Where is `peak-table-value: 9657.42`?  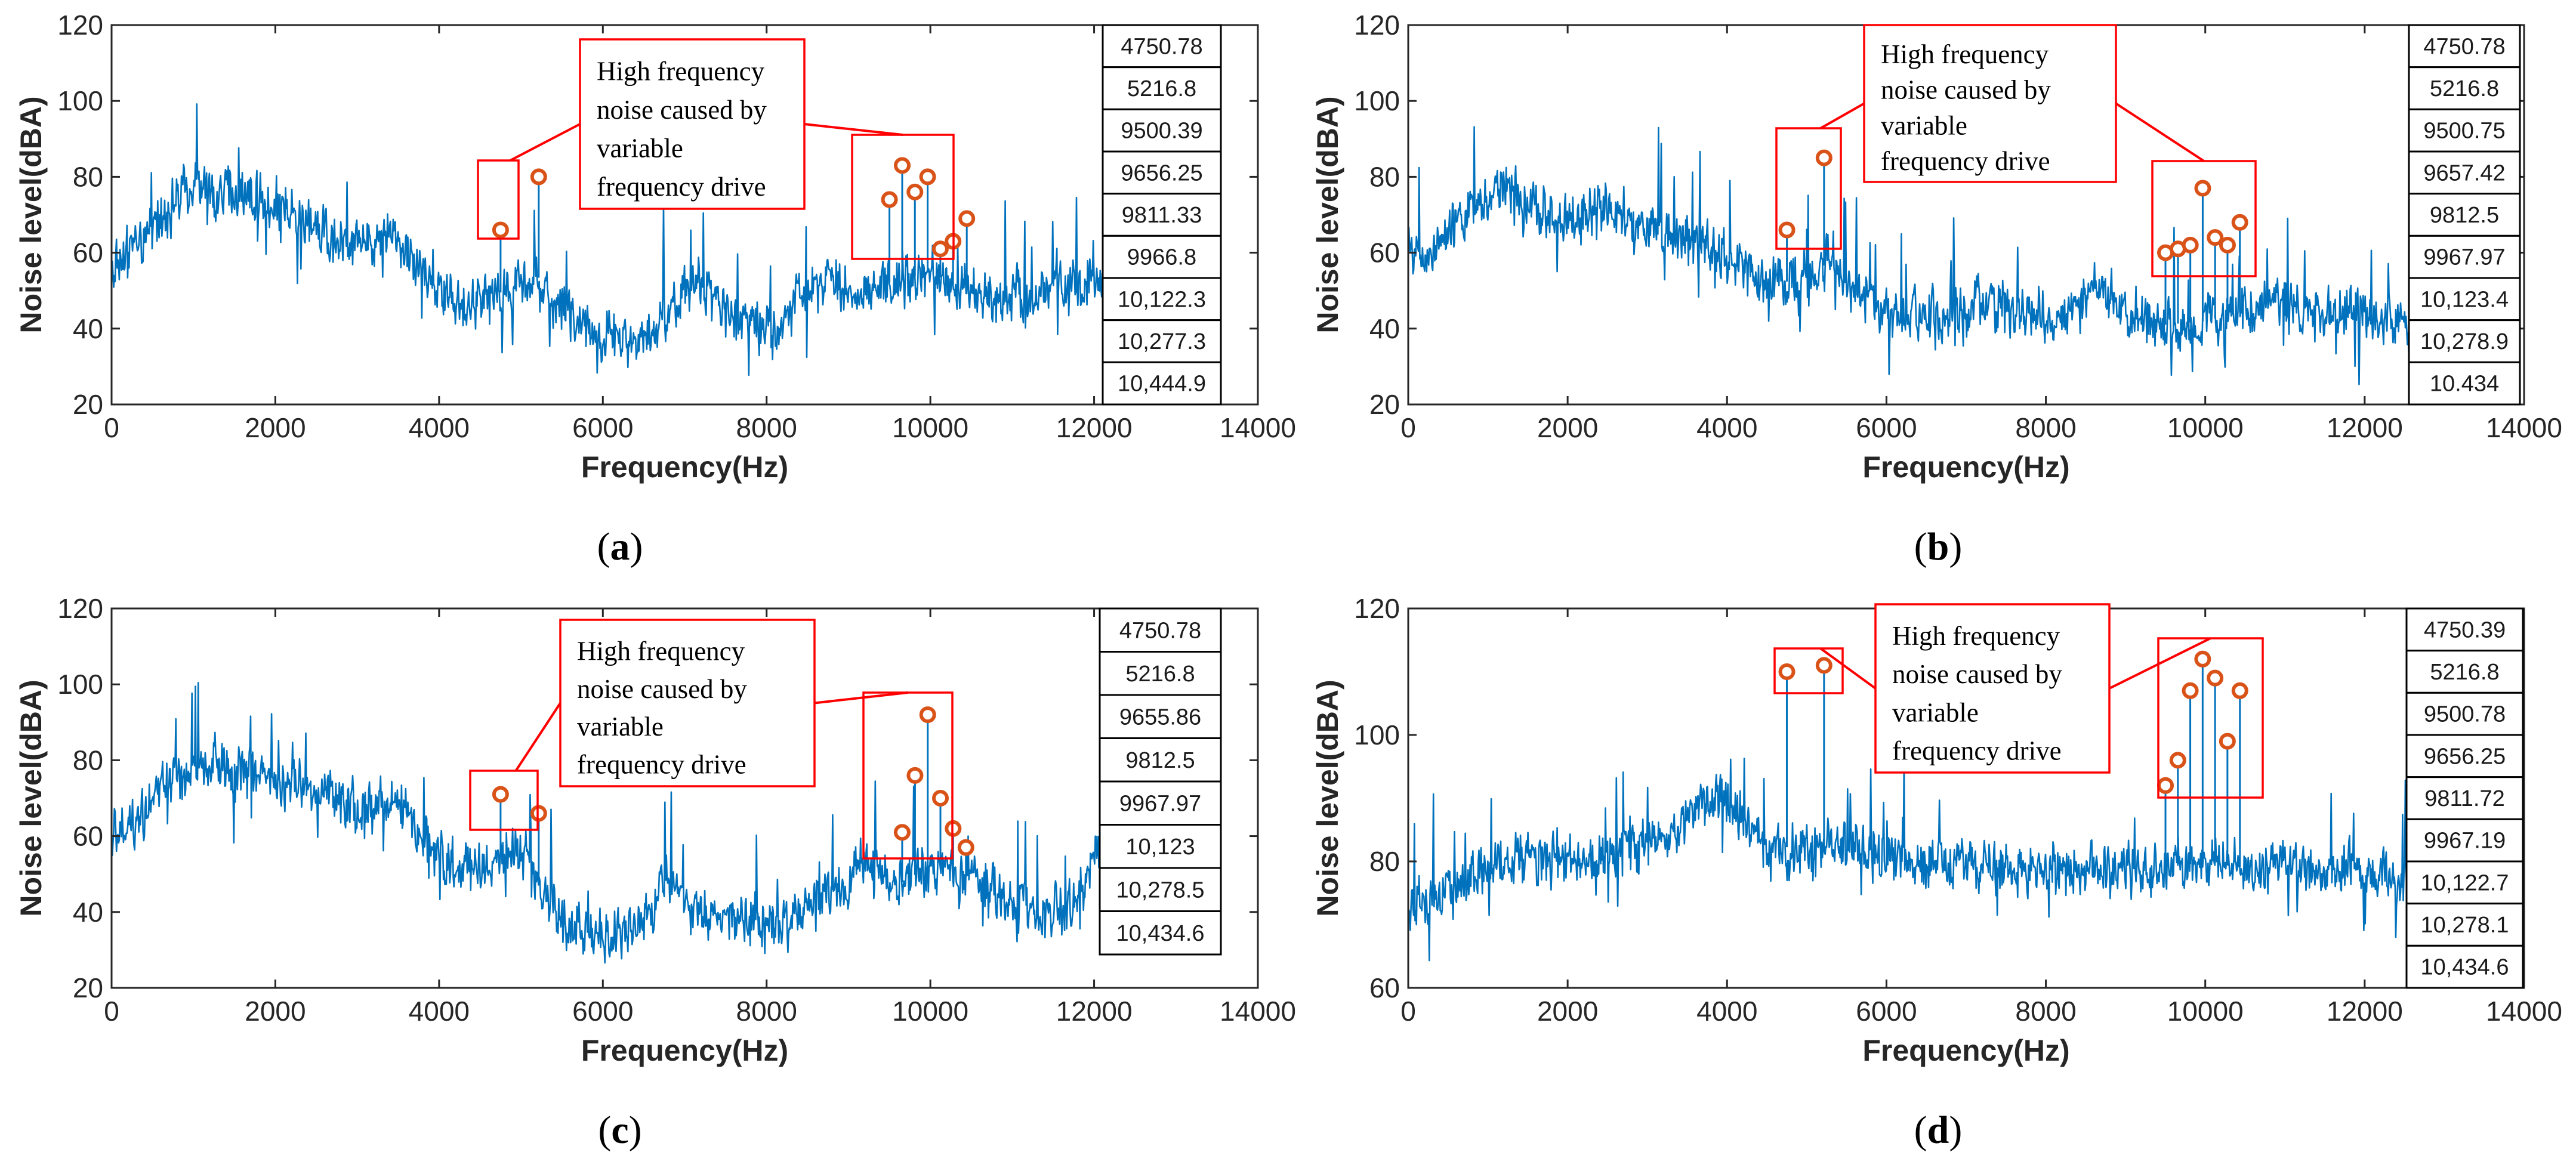 peak-table-value: 9657.42 is located at coordinates (2464, 173).